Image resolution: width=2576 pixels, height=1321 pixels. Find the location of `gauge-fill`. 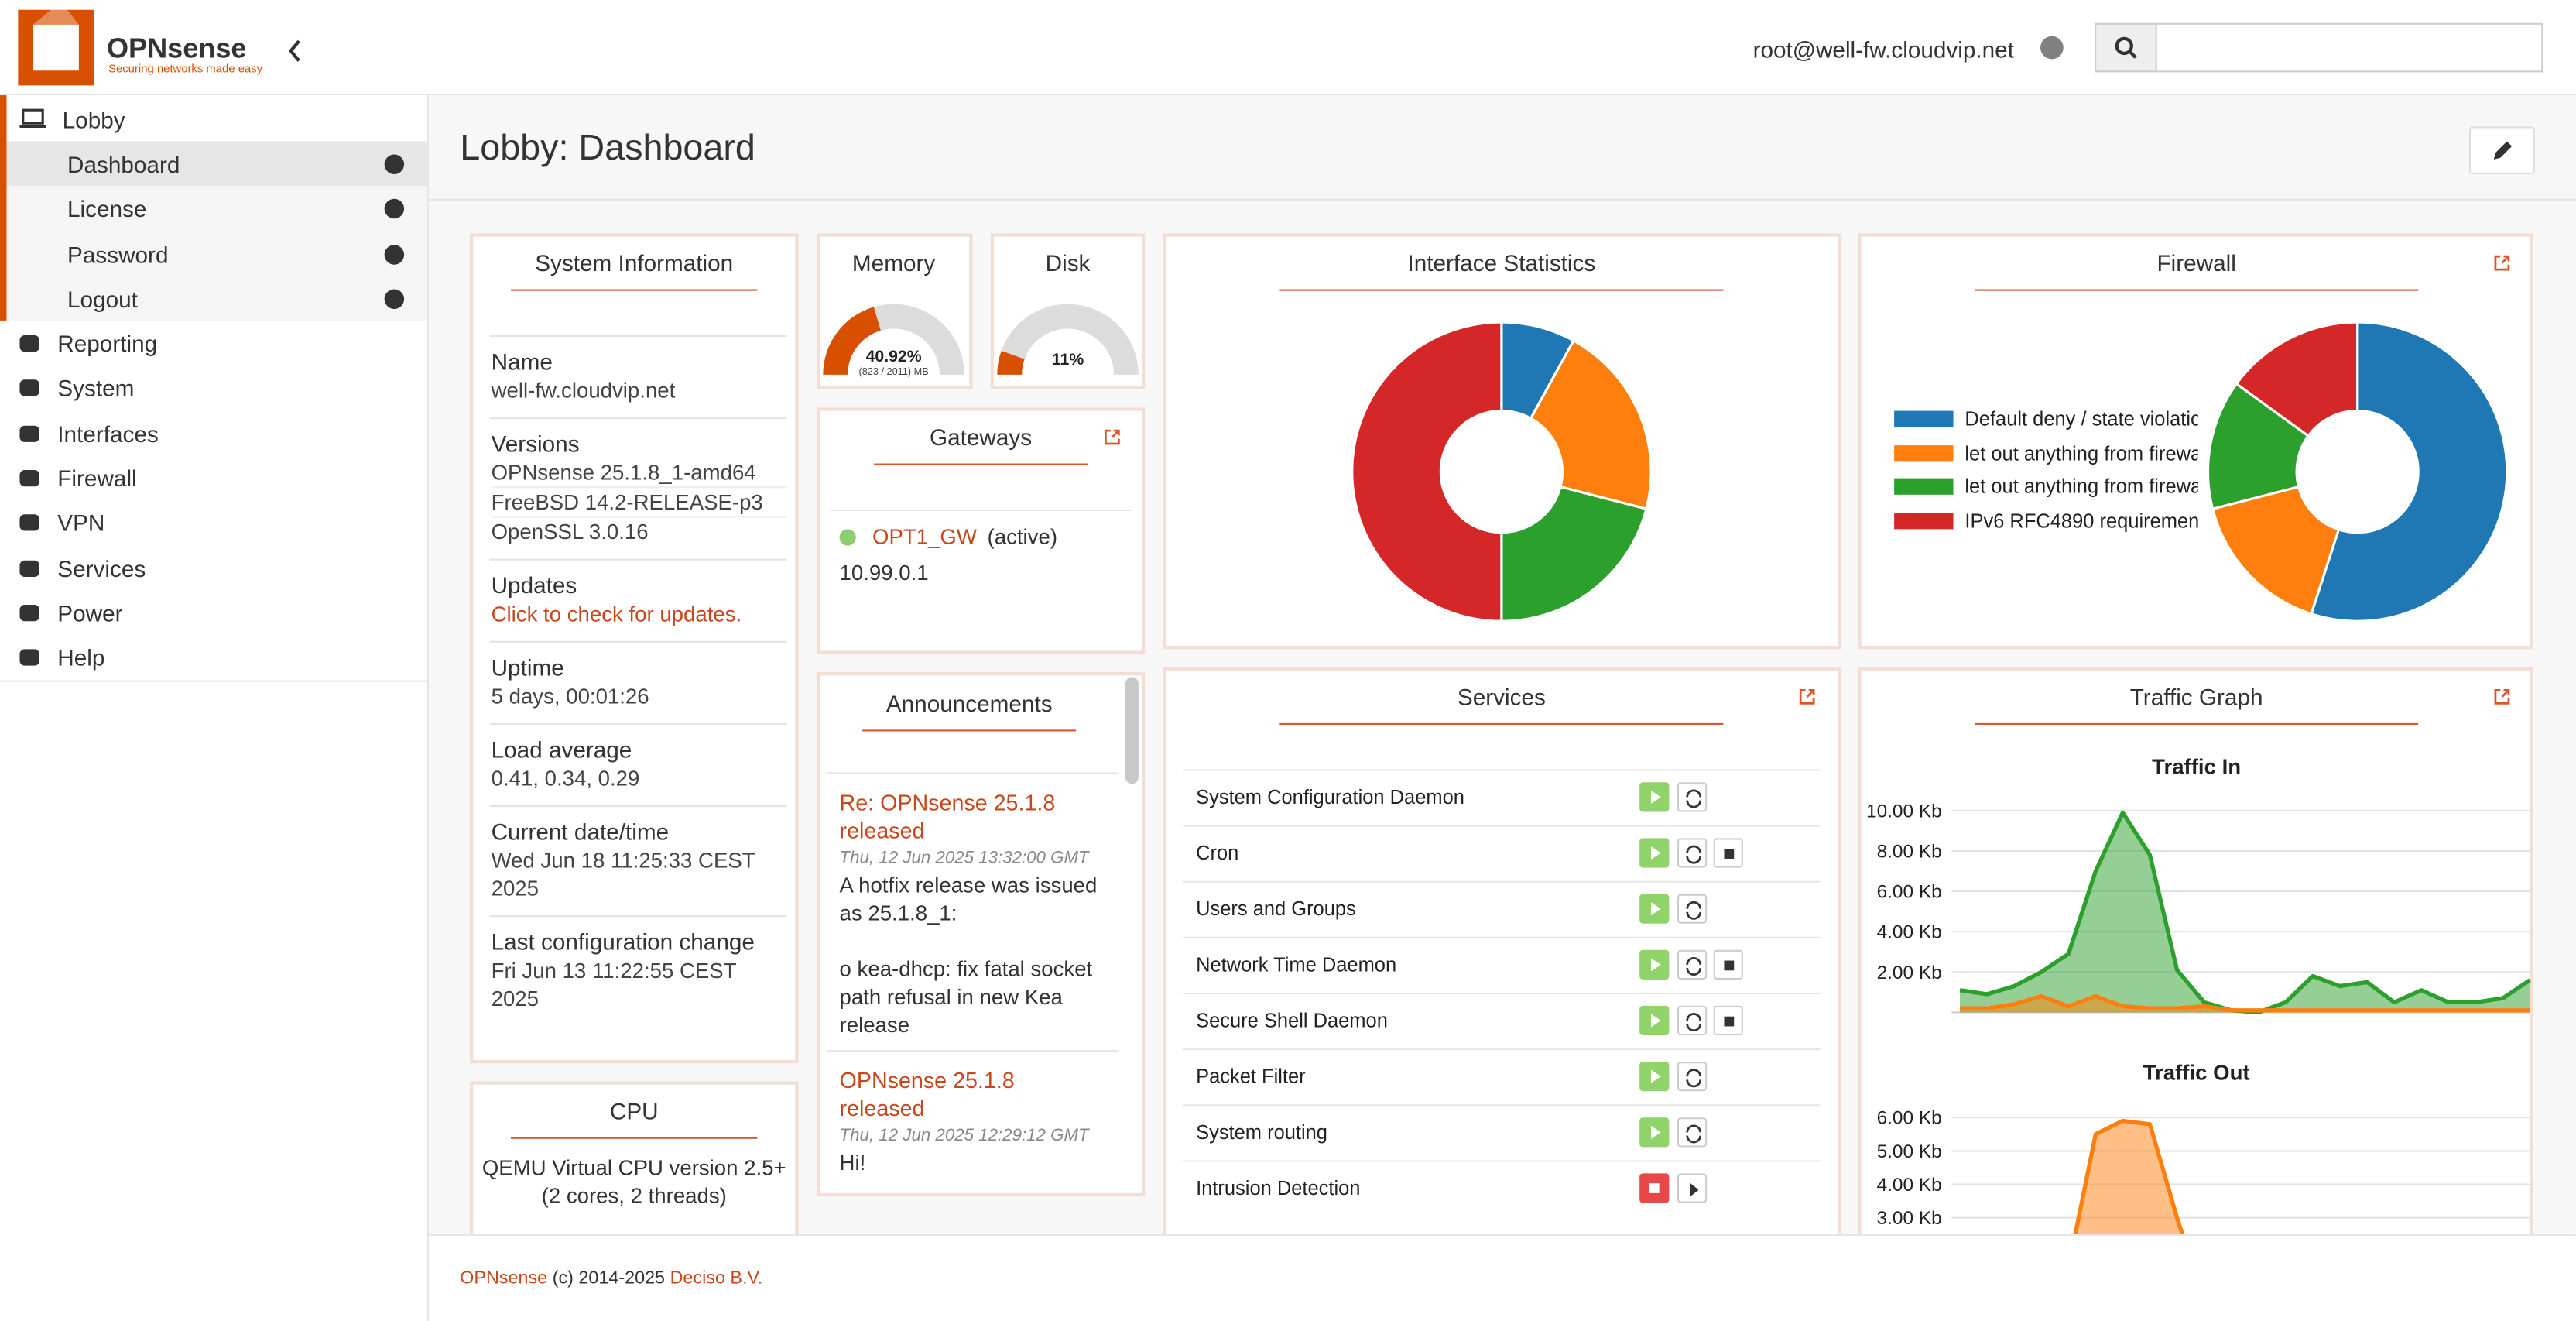

gauge-fill is located at coordinates (1011, 362).